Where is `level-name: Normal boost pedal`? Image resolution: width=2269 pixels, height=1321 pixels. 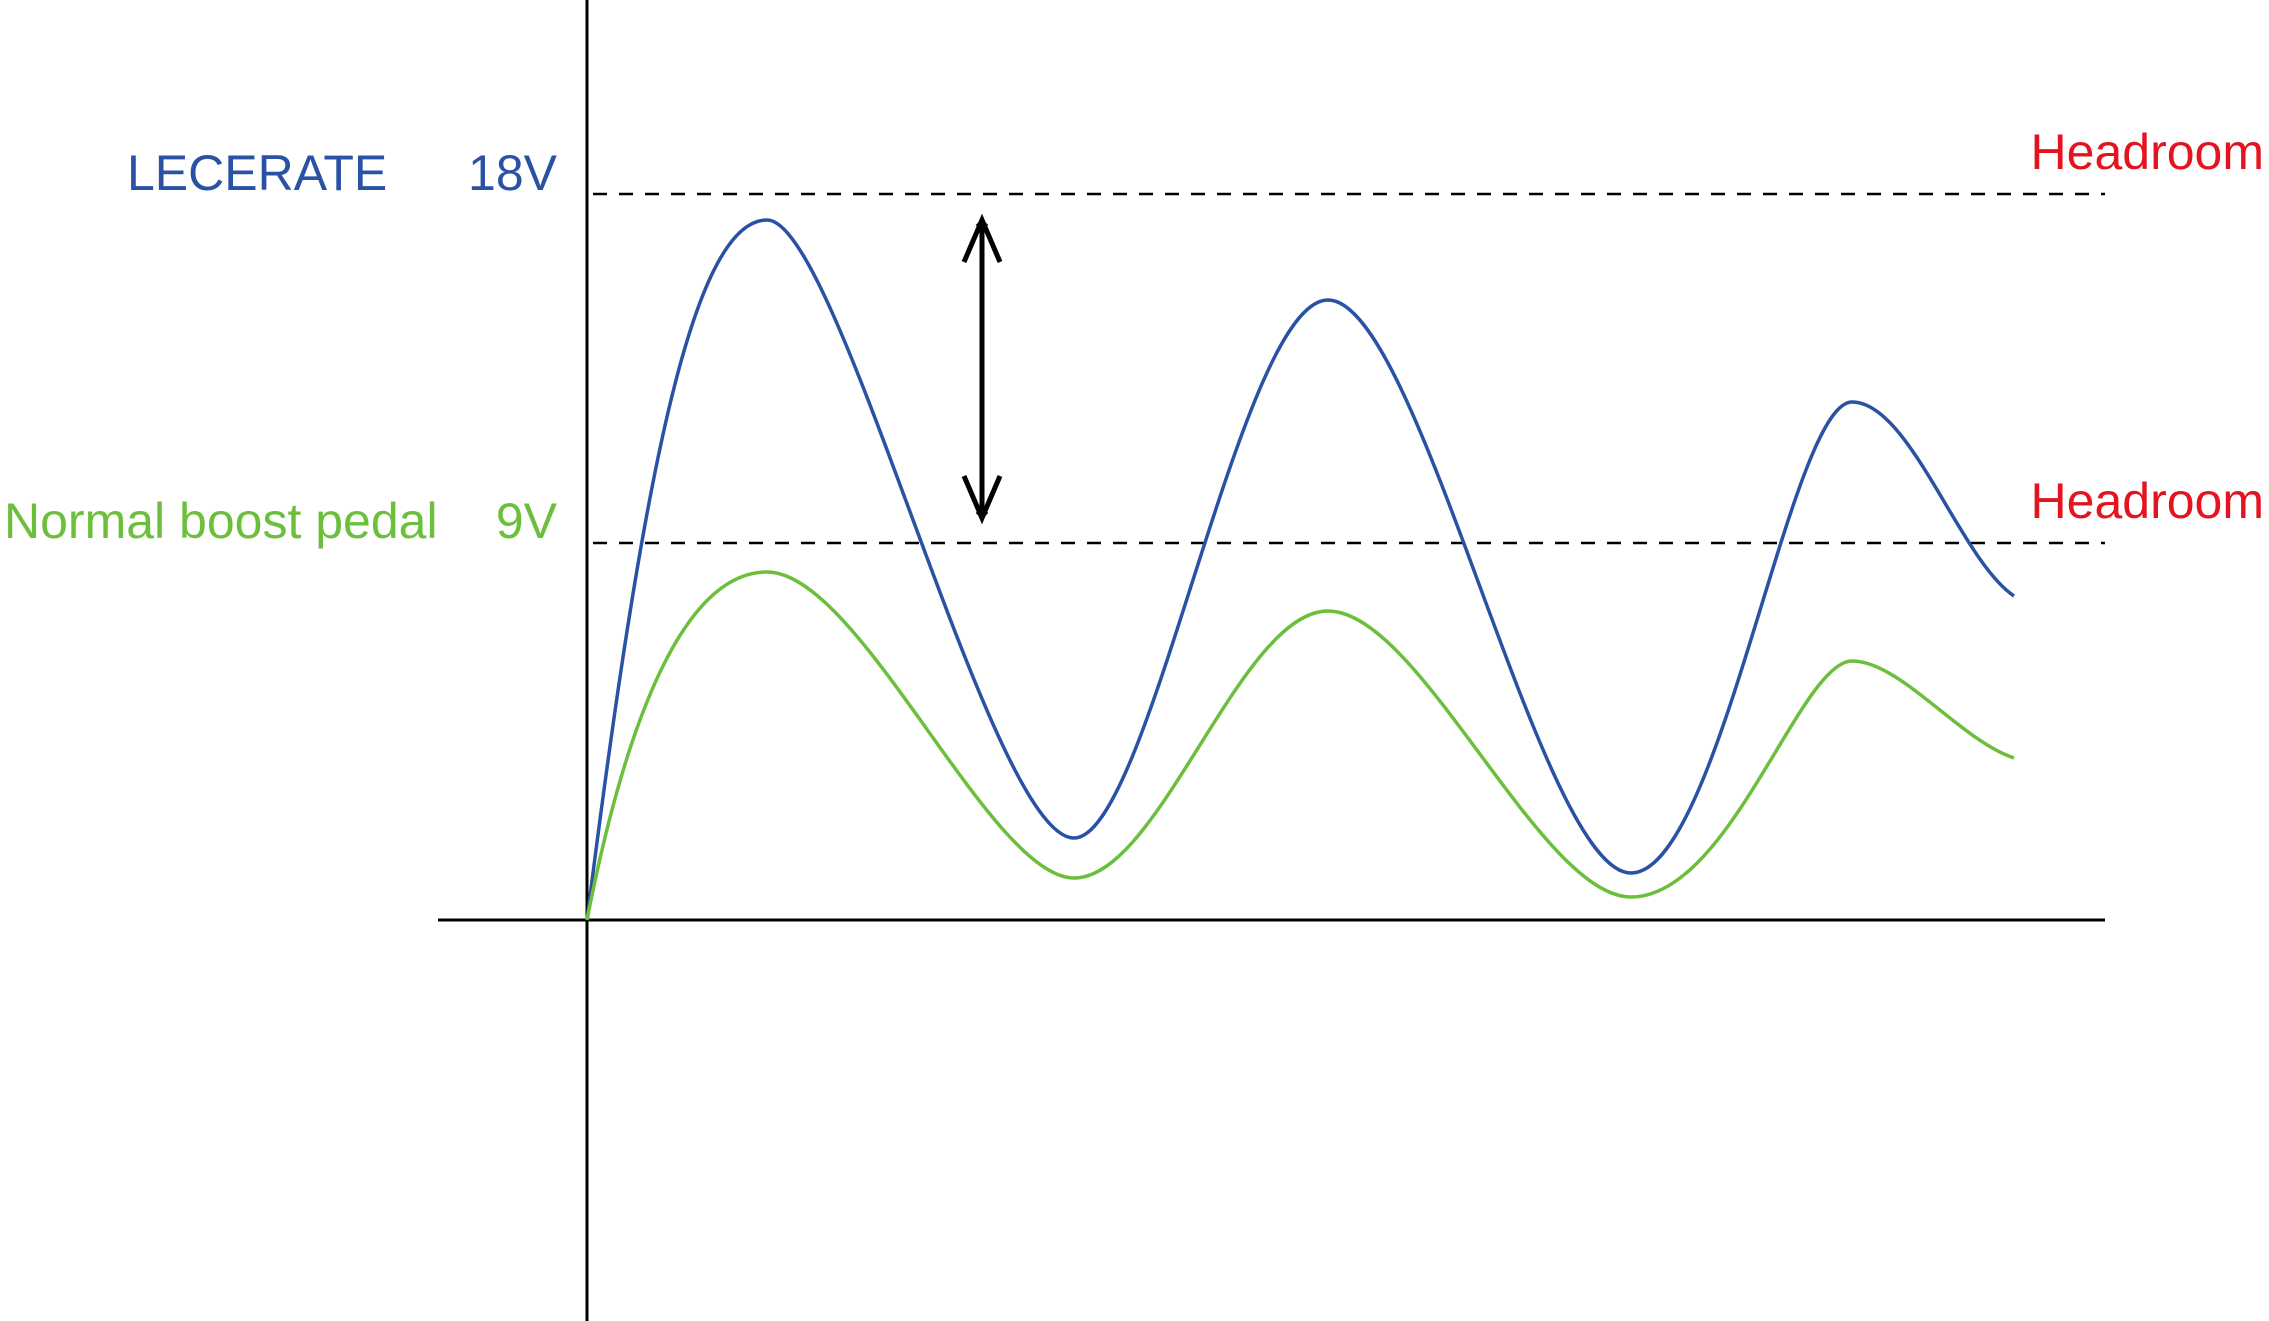
level-name: Normal boost pedal is located at coordinates (221, 521).